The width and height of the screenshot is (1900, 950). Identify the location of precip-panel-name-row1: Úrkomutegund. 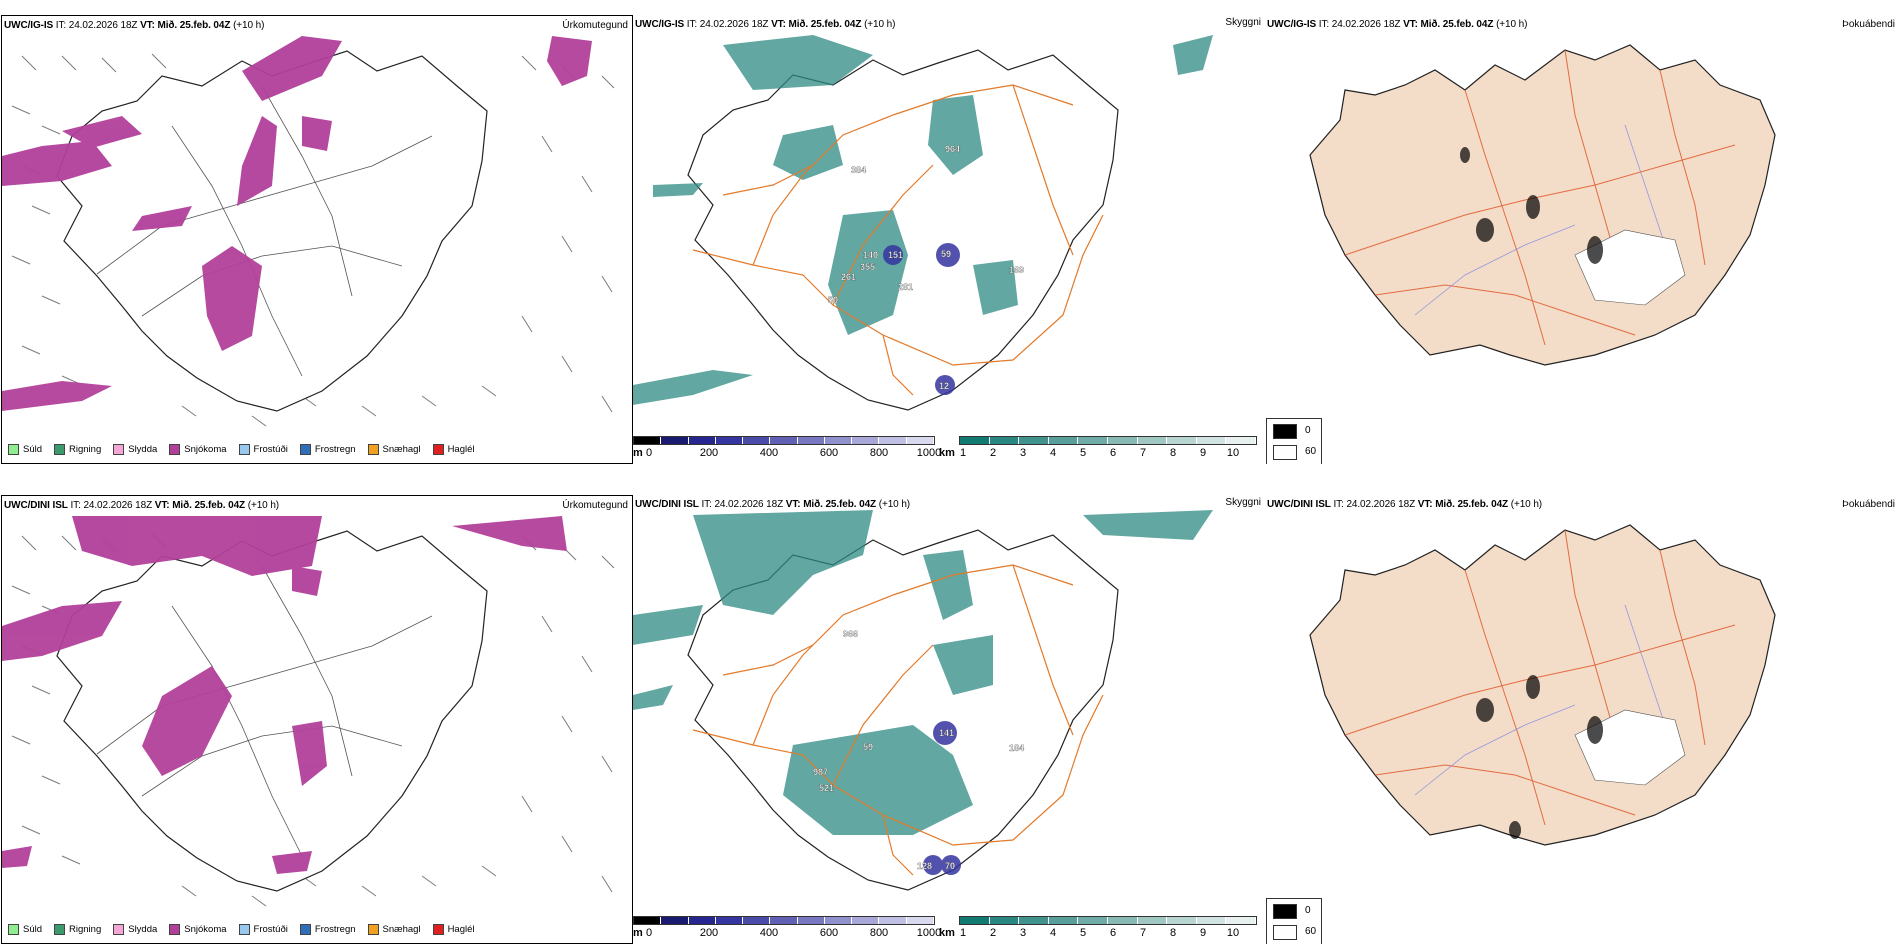
(595, 25).